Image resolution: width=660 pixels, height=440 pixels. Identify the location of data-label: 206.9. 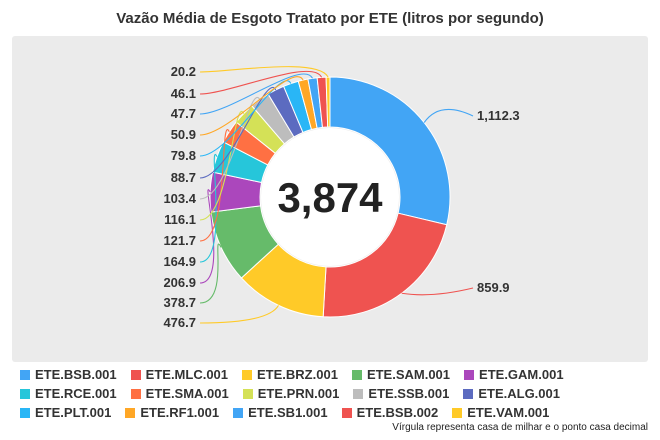
(179, 282).